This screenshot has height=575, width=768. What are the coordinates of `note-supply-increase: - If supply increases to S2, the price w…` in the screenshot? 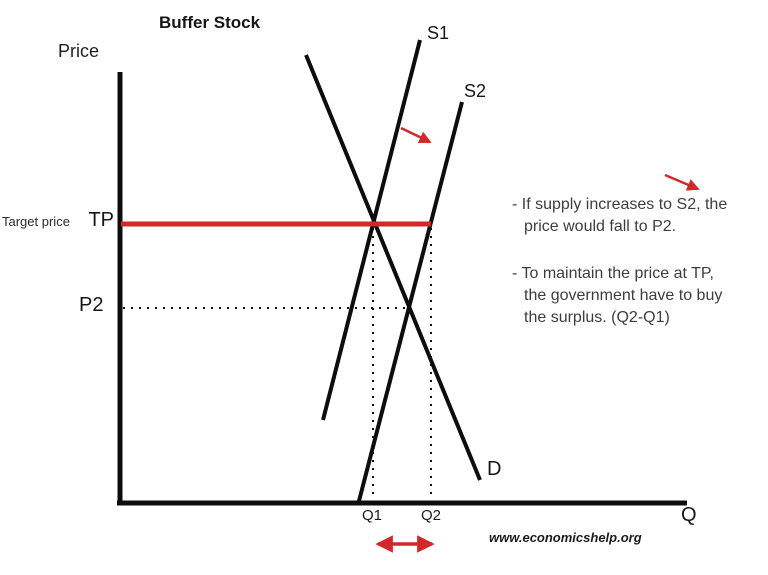 It's located at (637, 216).